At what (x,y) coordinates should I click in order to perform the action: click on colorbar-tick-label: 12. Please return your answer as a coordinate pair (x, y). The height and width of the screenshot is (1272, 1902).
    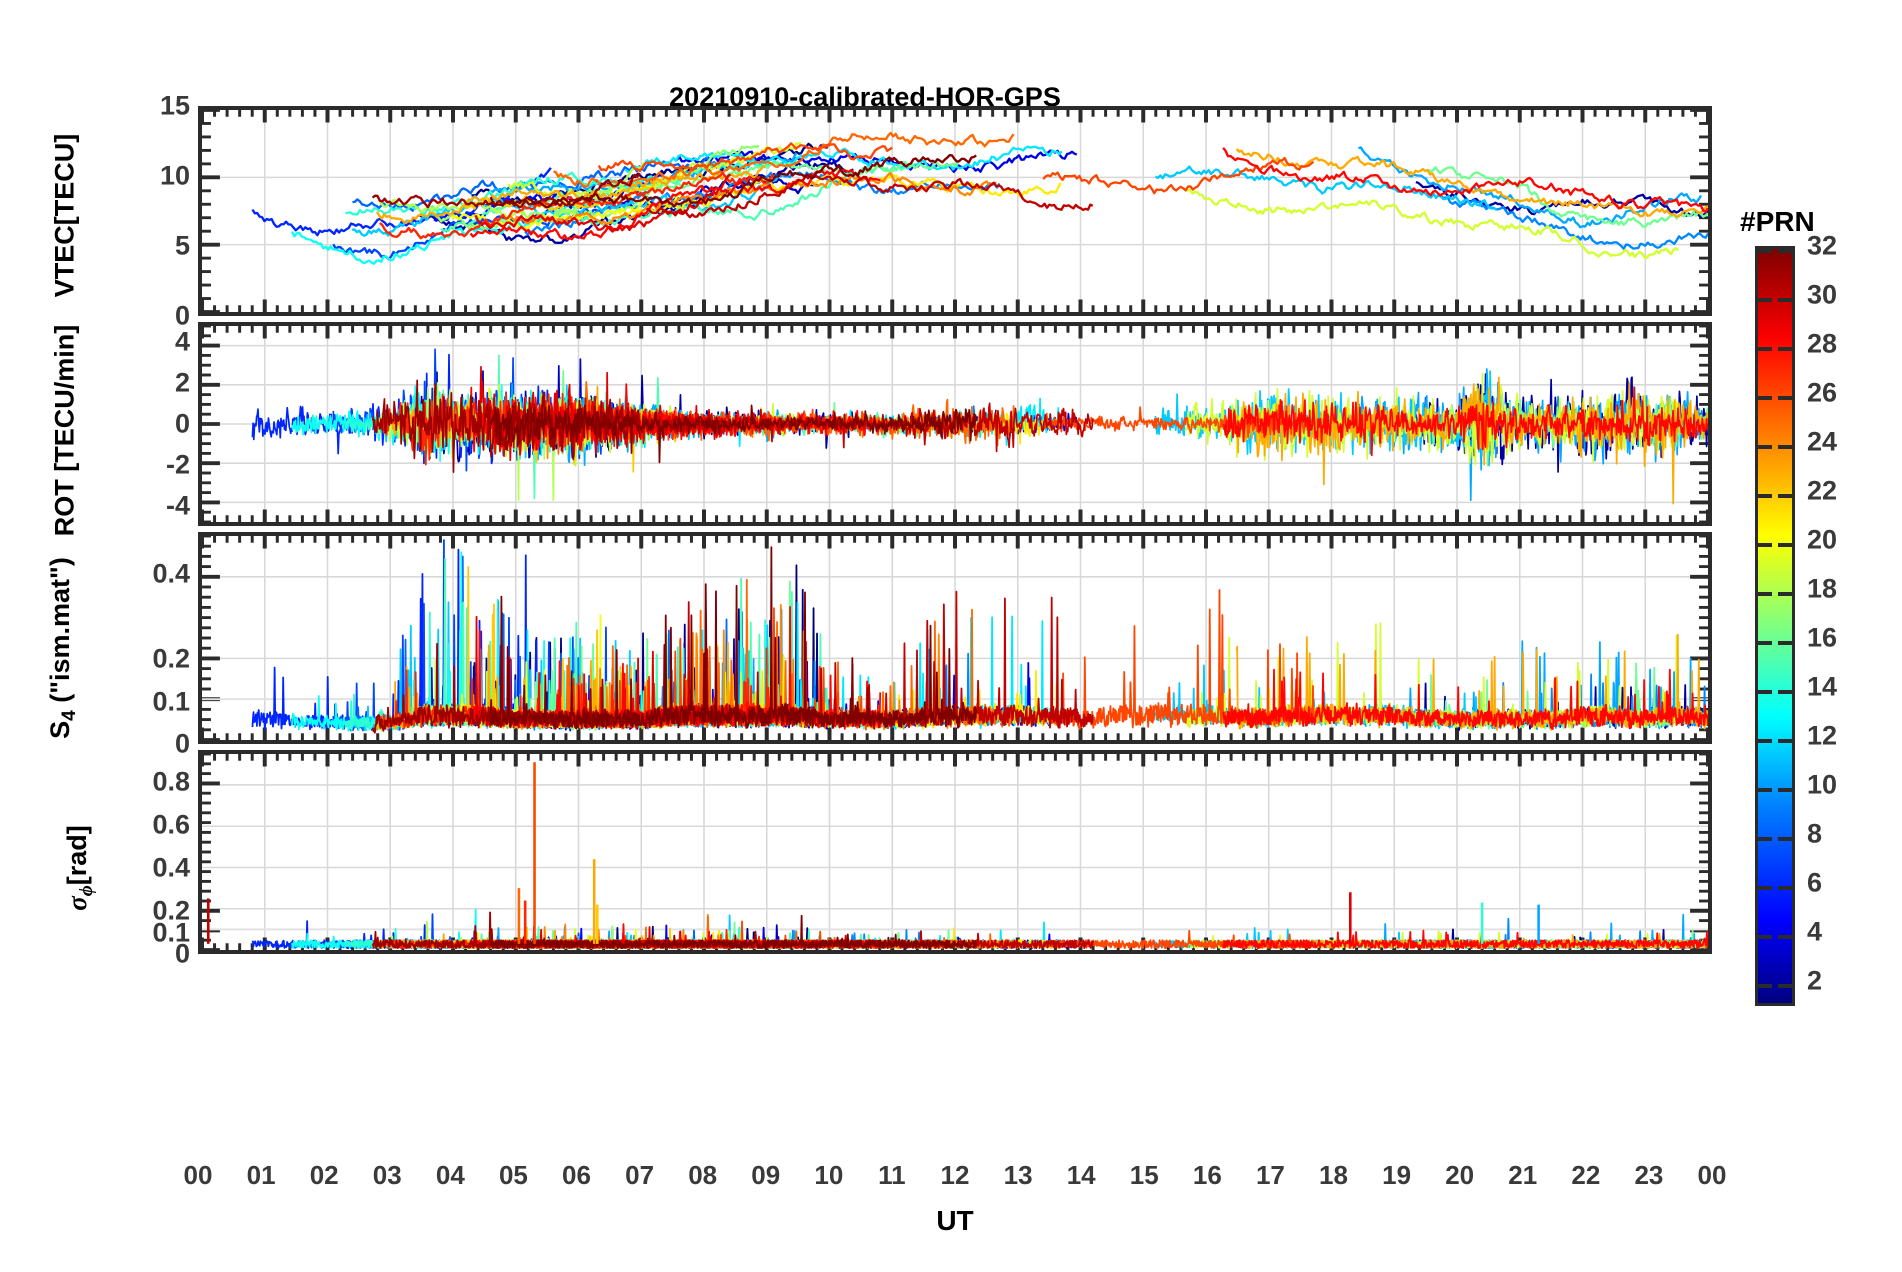
    Looking at the image, I should click on (1822, 735).